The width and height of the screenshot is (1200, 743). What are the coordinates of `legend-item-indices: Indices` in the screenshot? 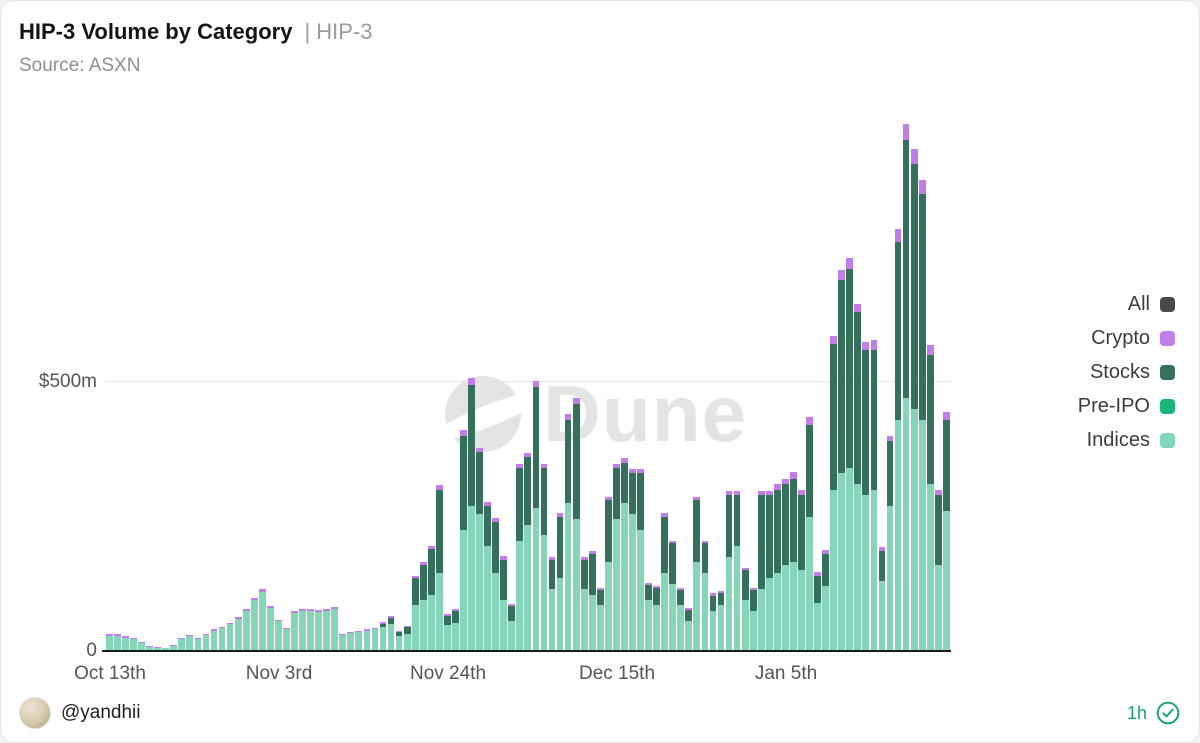 It's located at (1131, 440).